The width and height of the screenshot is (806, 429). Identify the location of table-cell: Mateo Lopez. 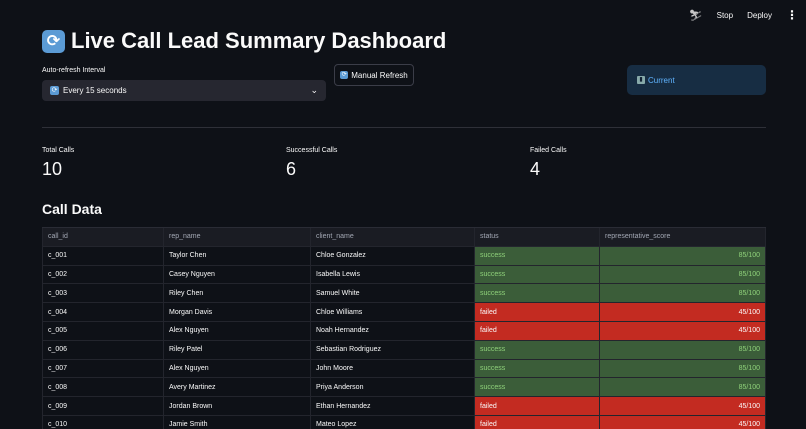
(393, 422).